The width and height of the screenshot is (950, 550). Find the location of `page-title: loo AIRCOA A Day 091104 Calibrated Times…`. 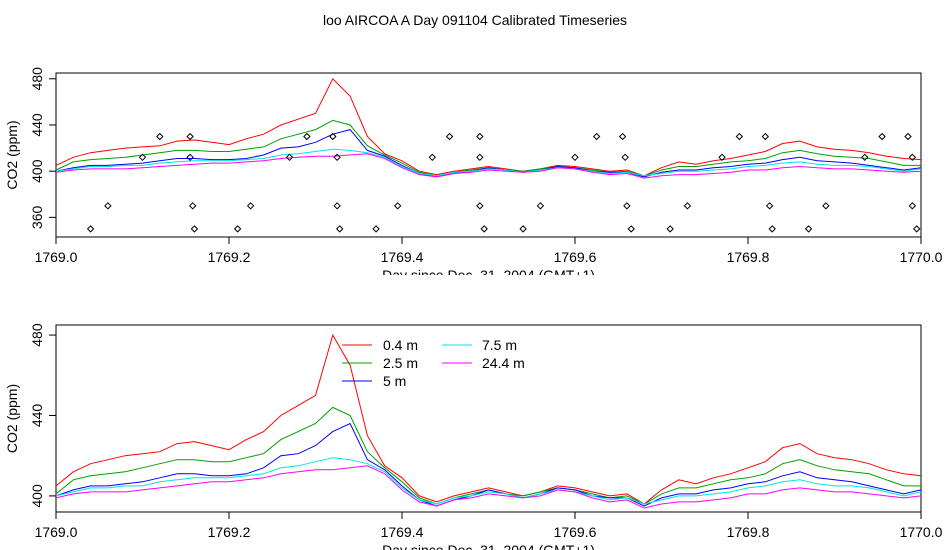

page-title: loo AIRCOA A Day 091104 Calibrated Times… is located at coordinates (474, 20).